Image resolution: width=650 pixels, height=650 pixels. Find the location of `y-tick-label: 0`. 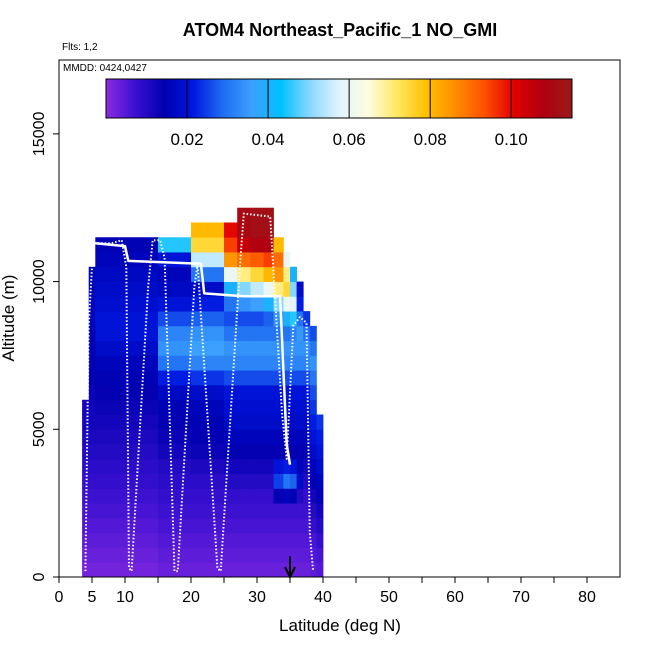

y-tick-label: 0 is located at coordinates (39, 576).